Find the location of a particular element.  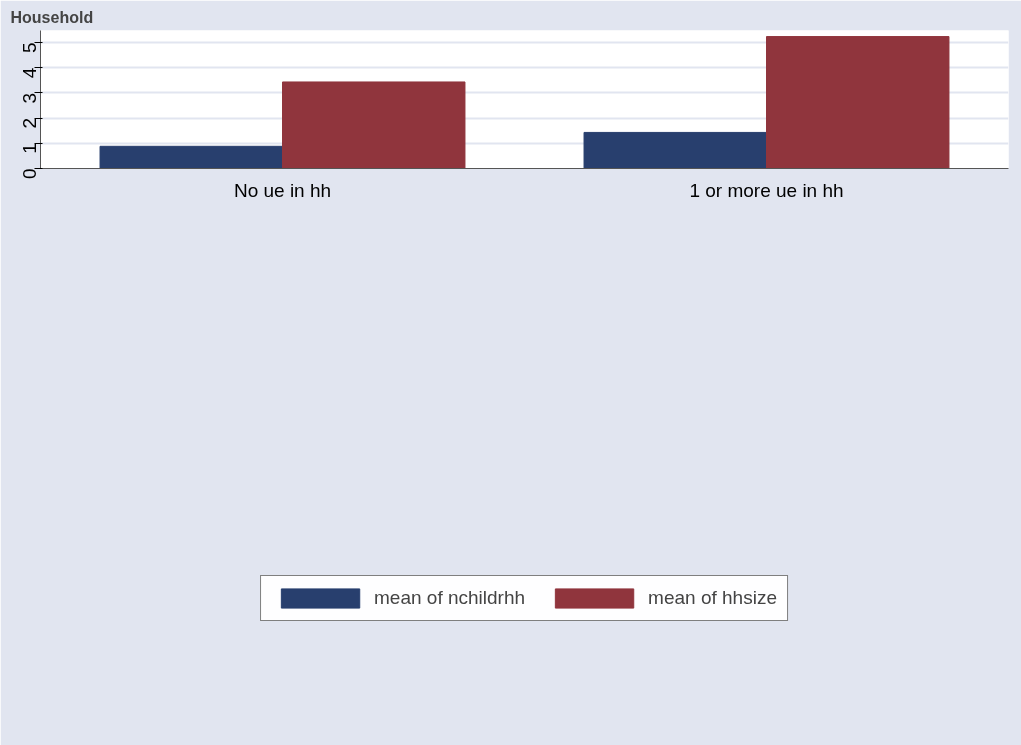

x-tick-label: 1 or more ue in hh is located at coordinates (766, 190).